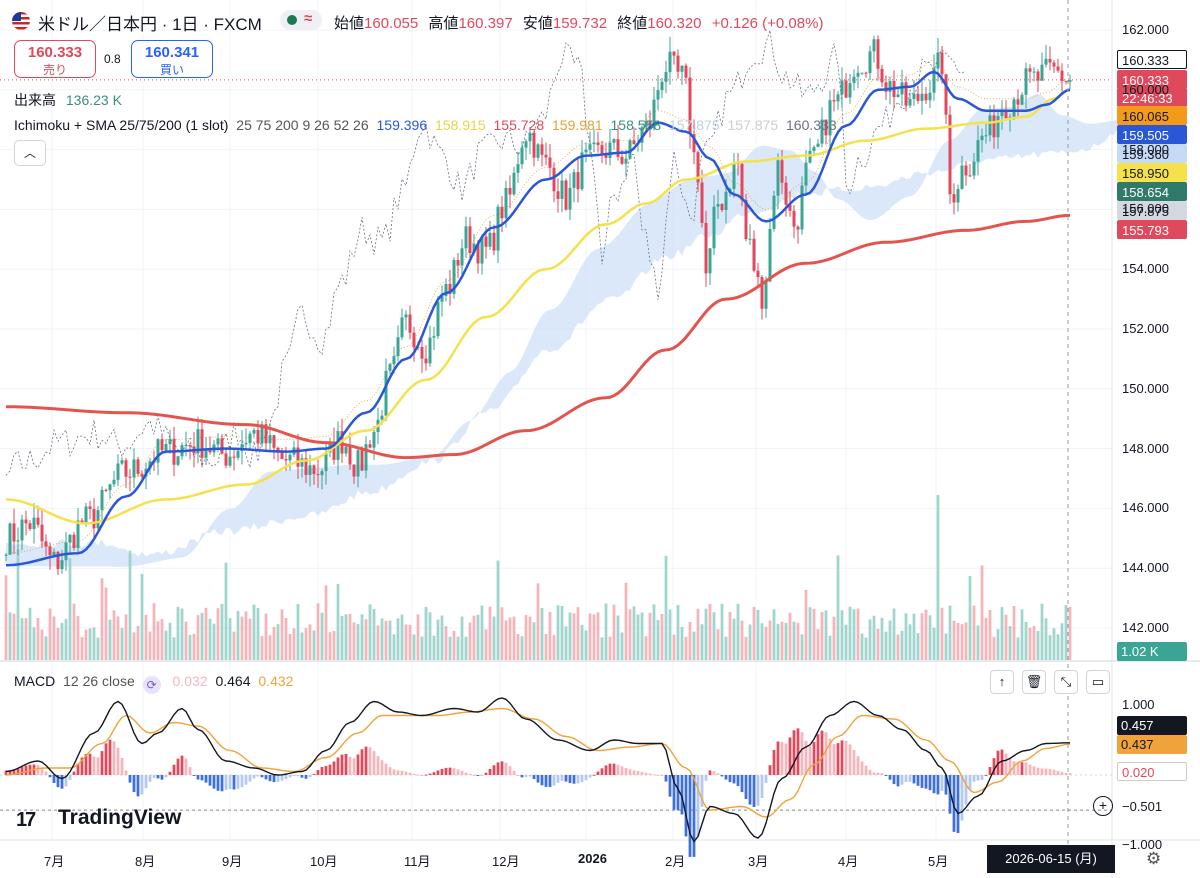 The image size is (1200, 878). Describe the element at coordinates (1034, 682) in the screenshot. I see `trash-icon: 🗑` at that location.